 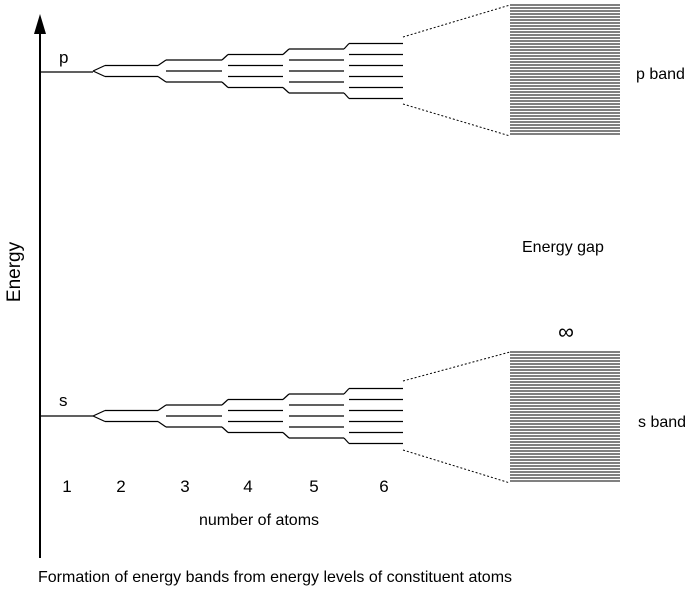 What do you see at coordinates (225, 84) in the screenshot?
I see `p-connector-4-bottom` at bounding box center [225, 84].